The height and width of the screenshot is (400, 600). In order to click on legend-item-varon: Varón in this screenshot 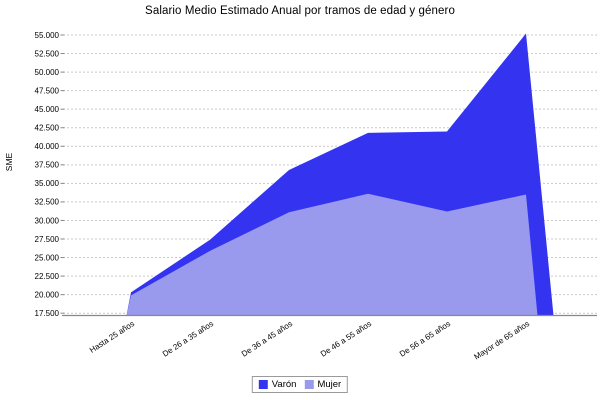, I will do `click(277, 384)`.